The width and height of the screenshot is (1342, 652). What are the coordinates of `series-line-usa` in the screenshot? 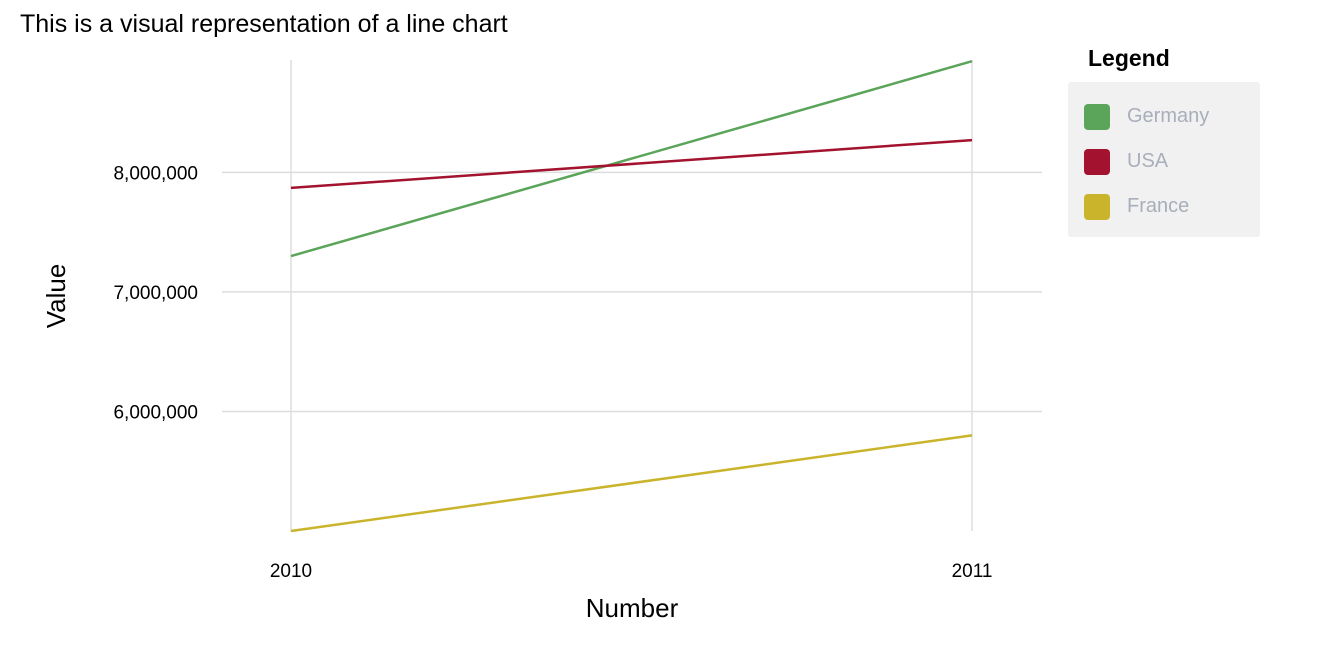 It's located at (631, 164).